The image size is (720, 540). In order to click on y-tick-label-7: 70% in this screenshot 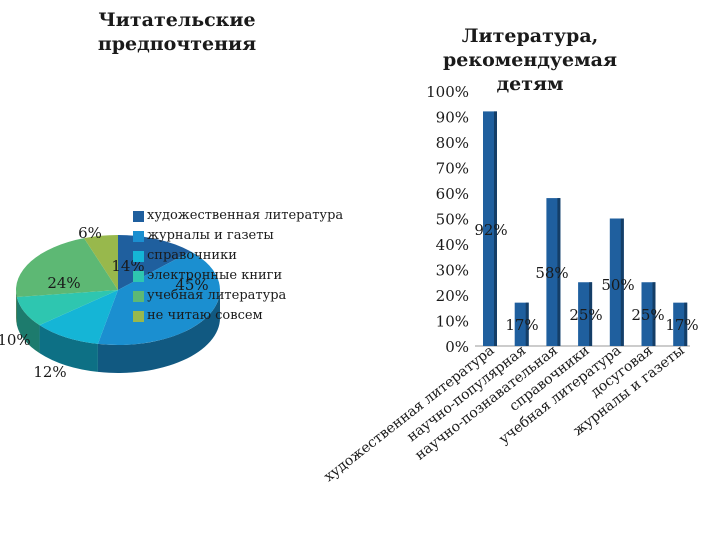, I will do `click(452, 169)`.